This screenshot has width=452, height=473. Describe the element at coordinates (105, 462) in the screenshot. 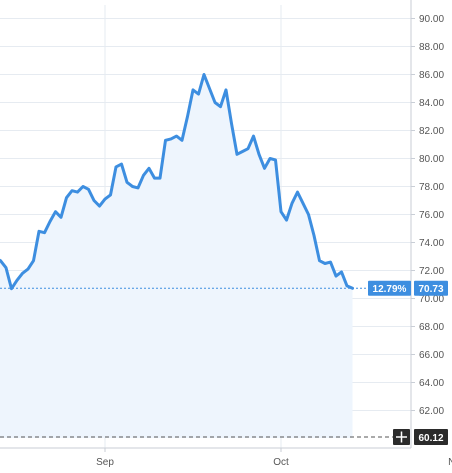

I see `x-tick-label: Sep` at that location.